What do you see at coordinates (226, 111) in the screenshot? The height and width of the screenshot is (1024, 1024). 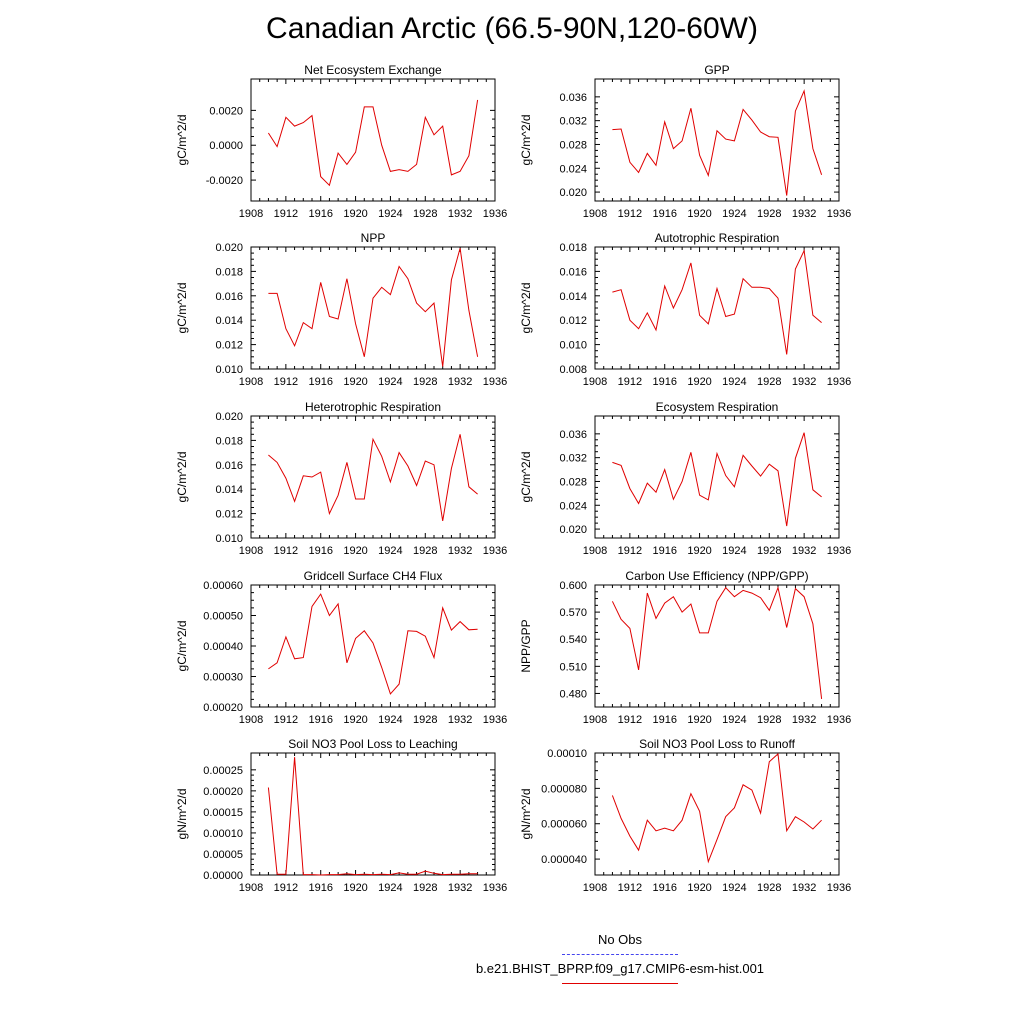 I see `y-tick-label: 0.0020` at bounding box center [226, 111].